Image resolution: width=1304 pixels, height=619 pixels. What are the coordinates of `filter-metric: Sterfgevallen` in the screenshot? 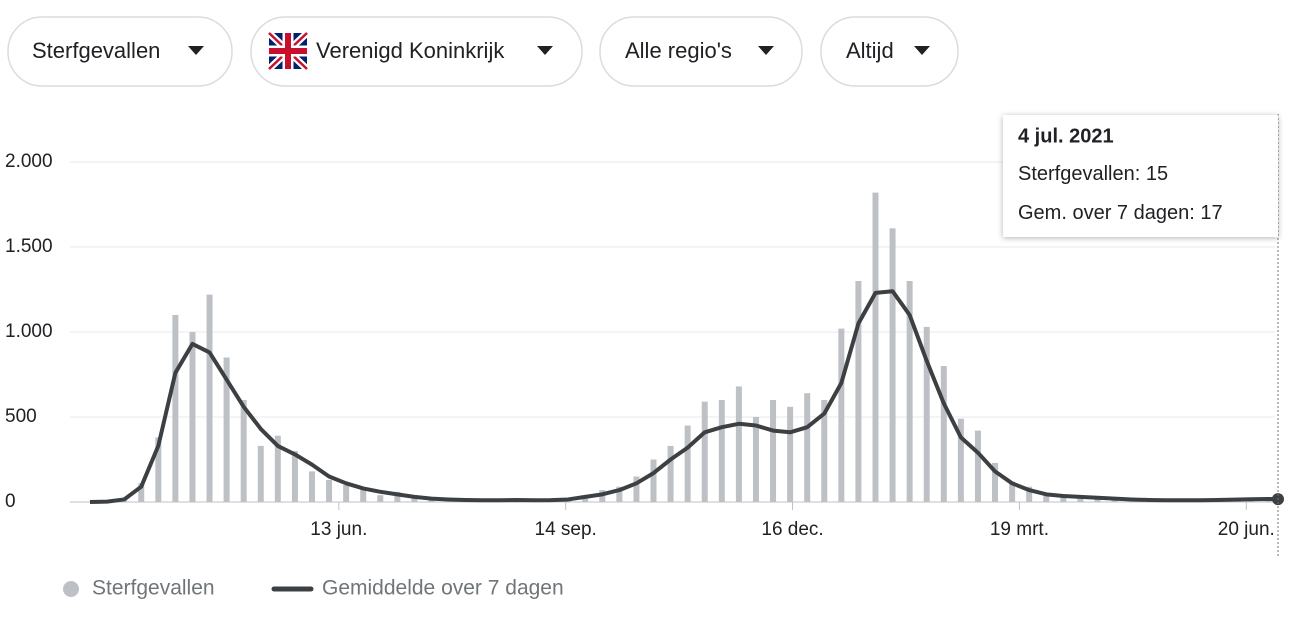 It's located at (120, 51).